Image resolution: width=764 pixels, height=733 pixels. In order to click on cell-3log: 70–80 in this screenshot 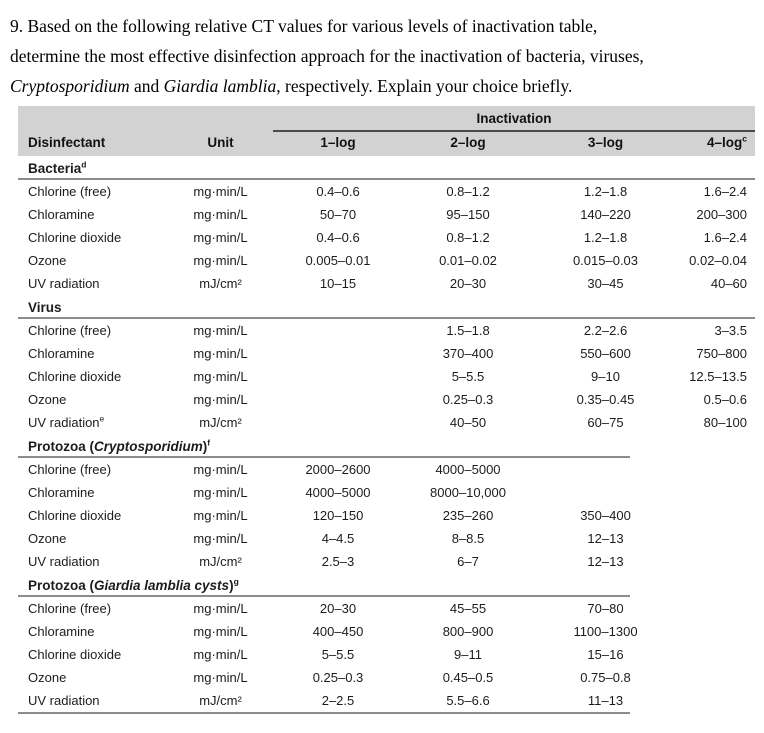, I will do `click(605, 608)`.